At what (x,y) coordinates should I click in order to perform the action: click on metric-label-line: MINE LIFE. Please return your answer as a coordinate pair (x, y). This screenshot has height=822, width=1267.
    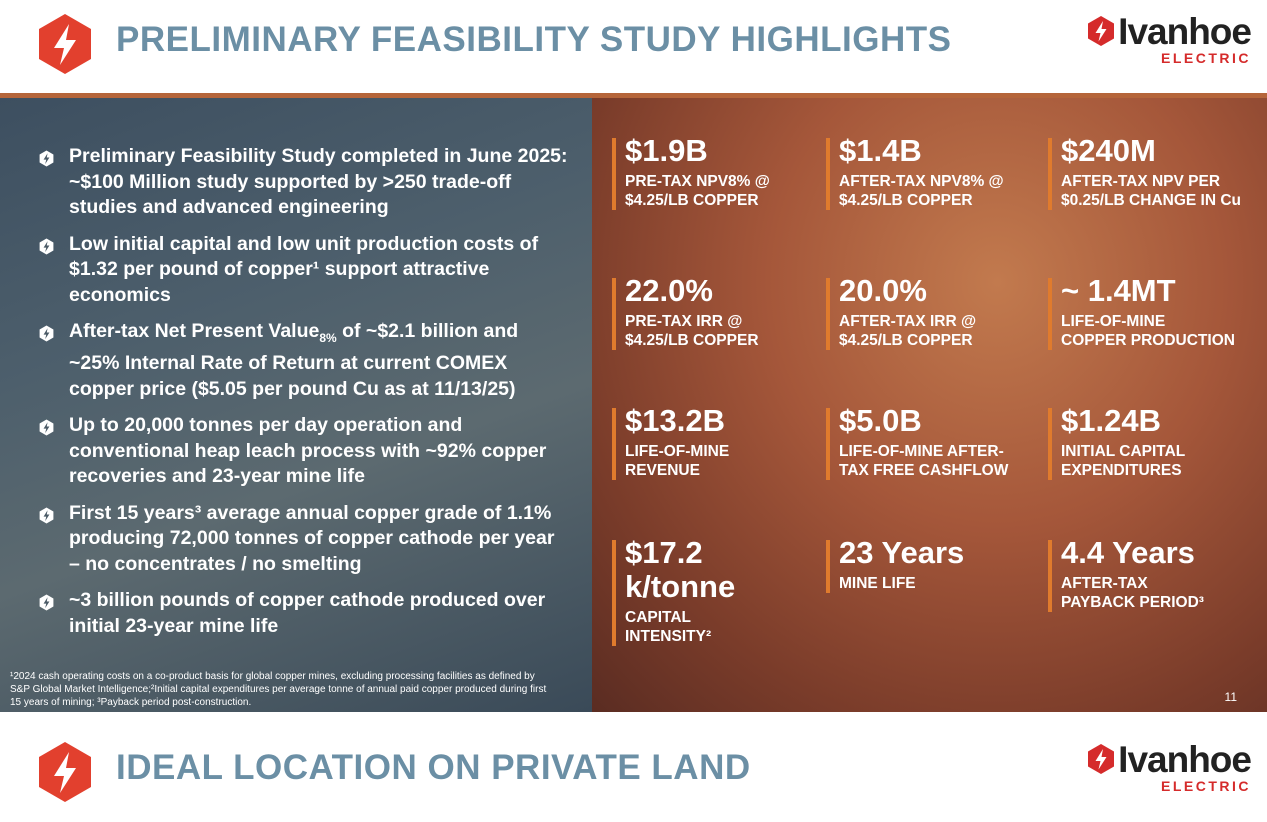
    Looking at the image, I should click on (877, 583).